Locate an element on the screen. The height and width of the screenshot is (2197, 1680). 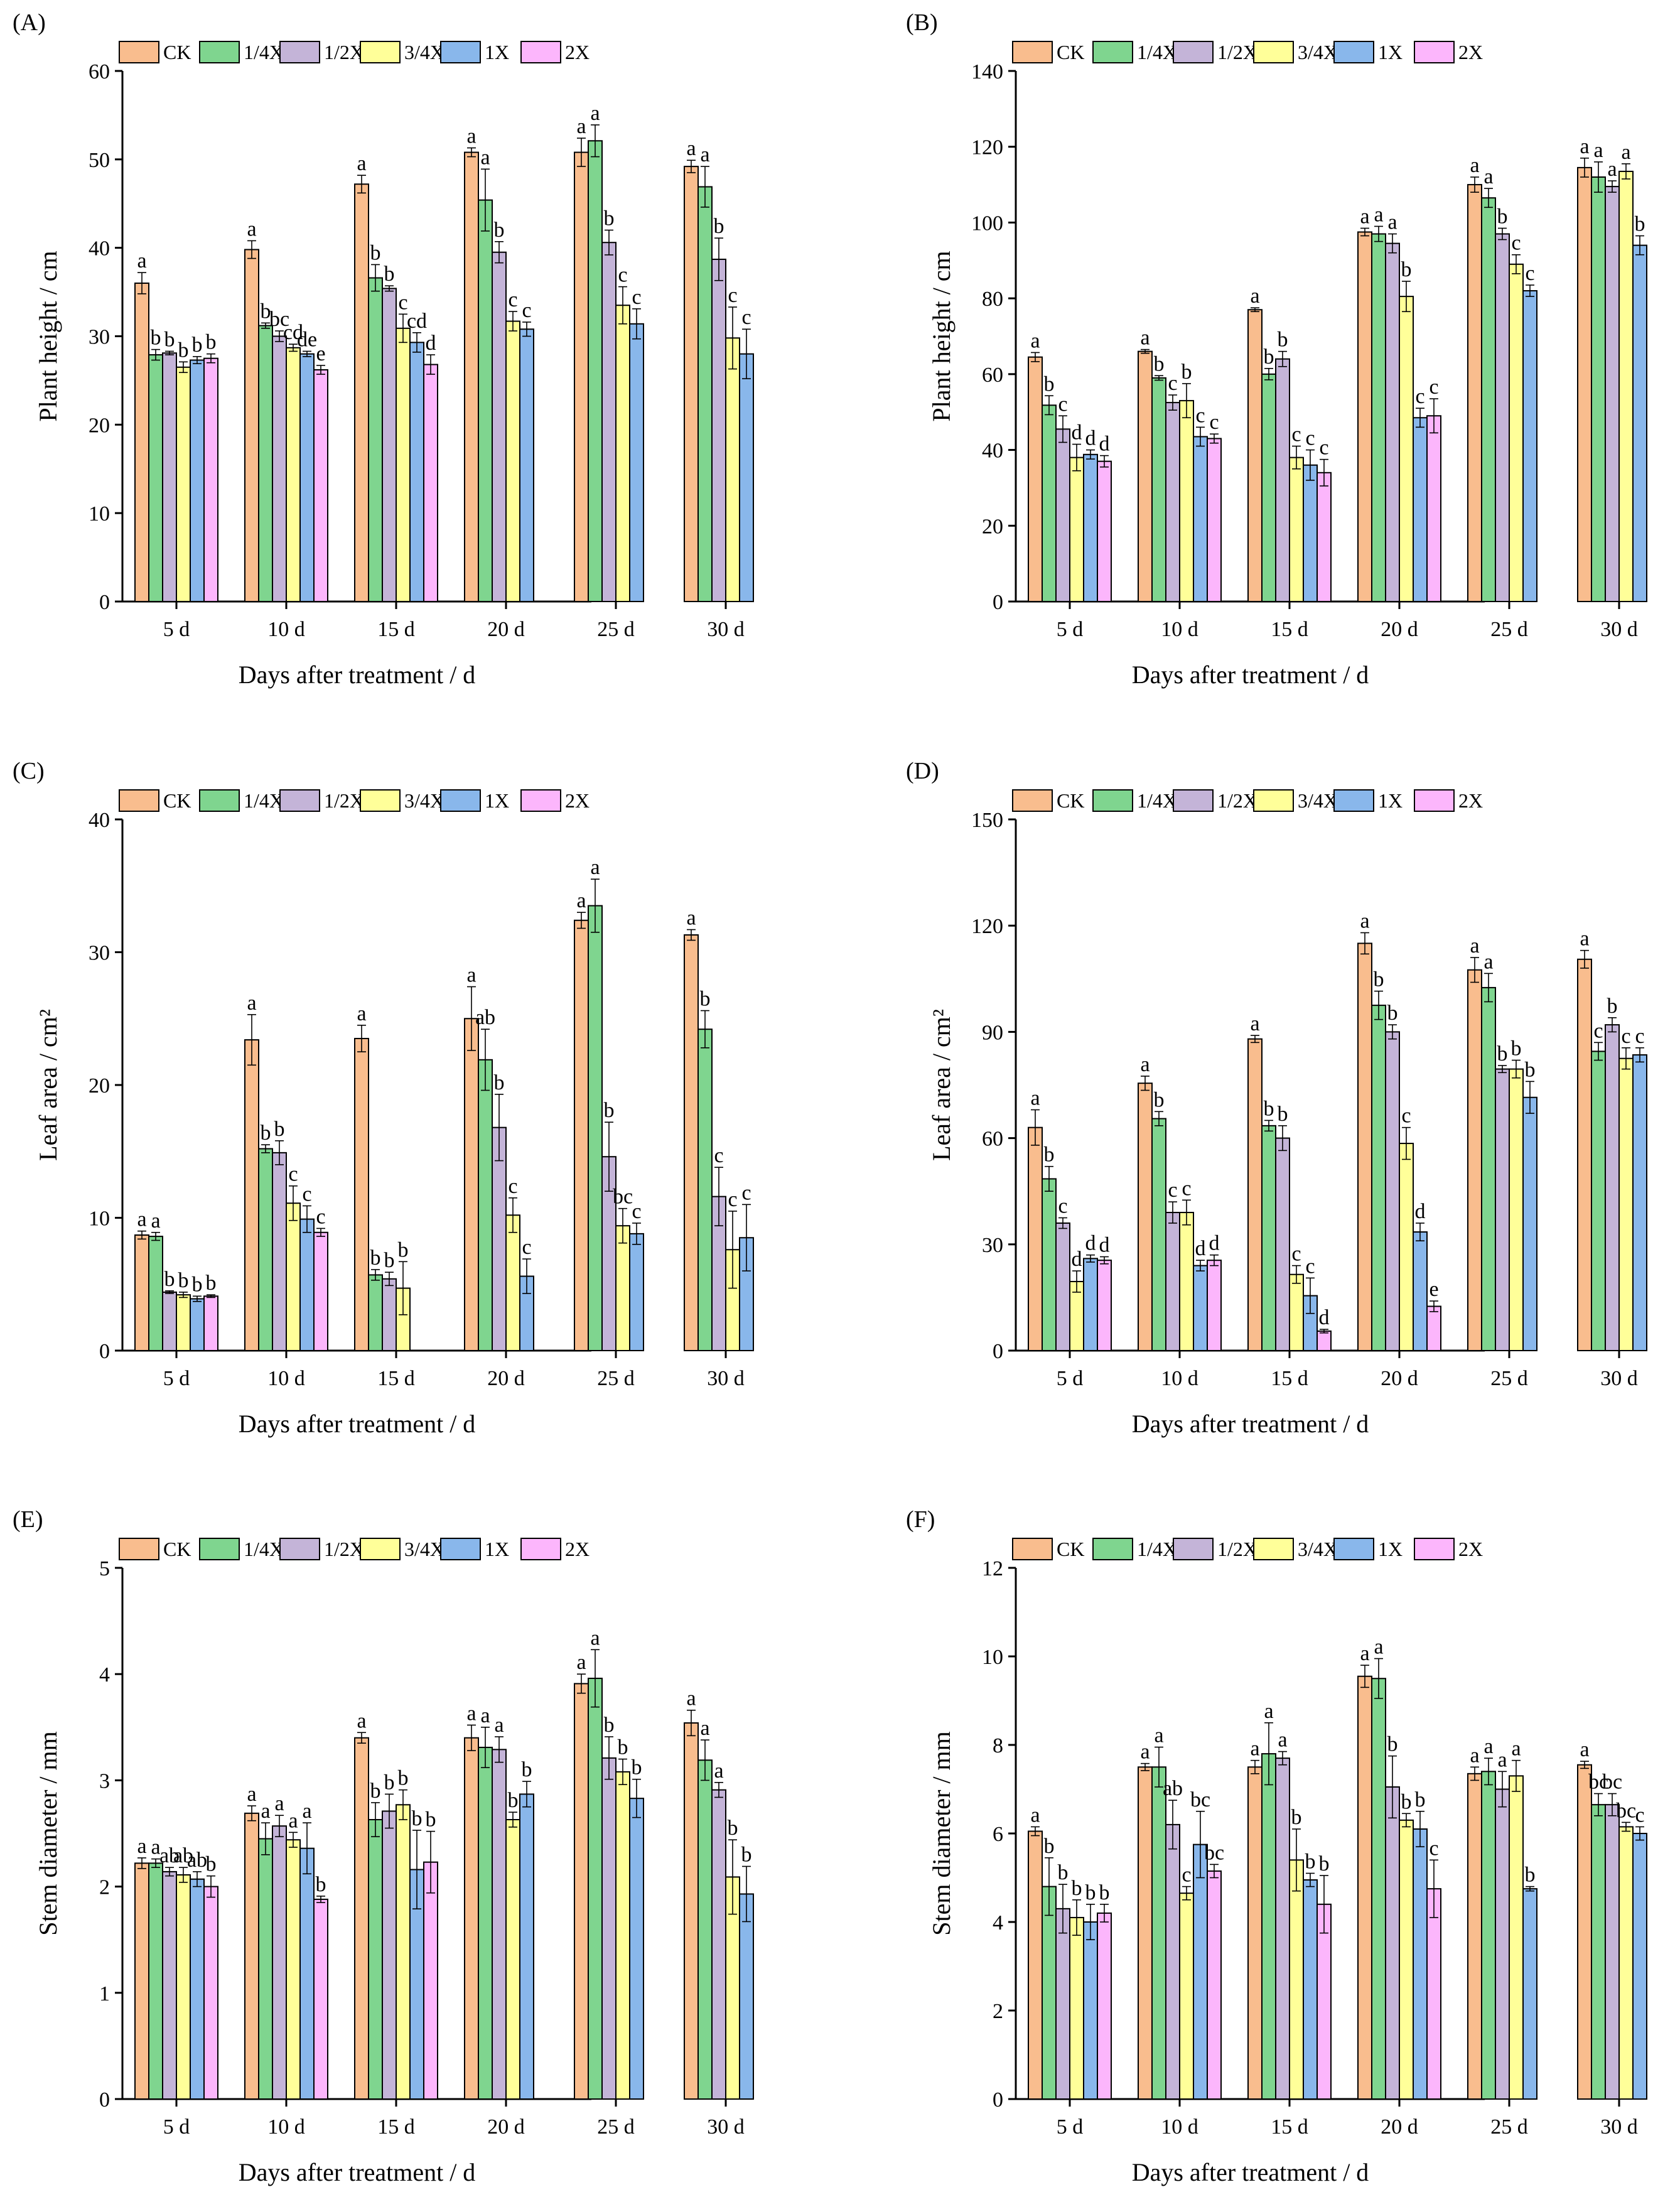
bar-CK-25d is located at coordinates (1474, 1936).